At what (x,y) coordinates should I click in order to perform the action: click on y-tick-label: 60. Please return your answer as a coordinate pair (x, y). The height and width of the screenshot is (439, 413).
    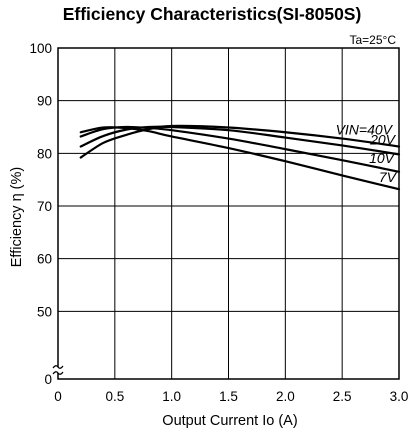
    Looking at the image, I should click on (44, 259).